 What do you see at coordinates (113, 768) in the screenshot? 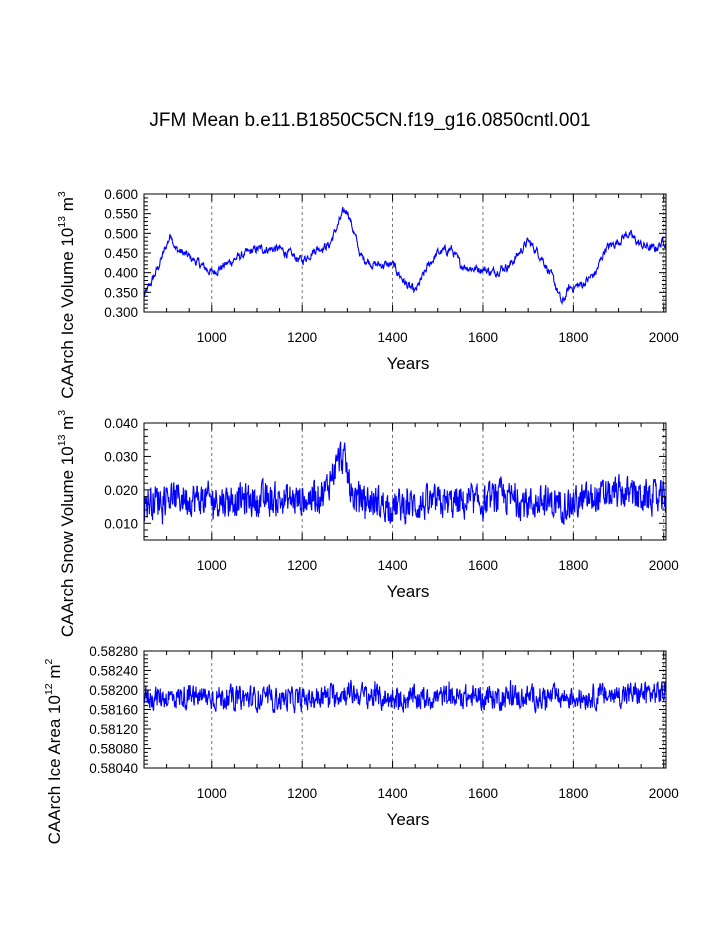
I see `y-tick-label: 0.58040` at bounding box center [113, 768].